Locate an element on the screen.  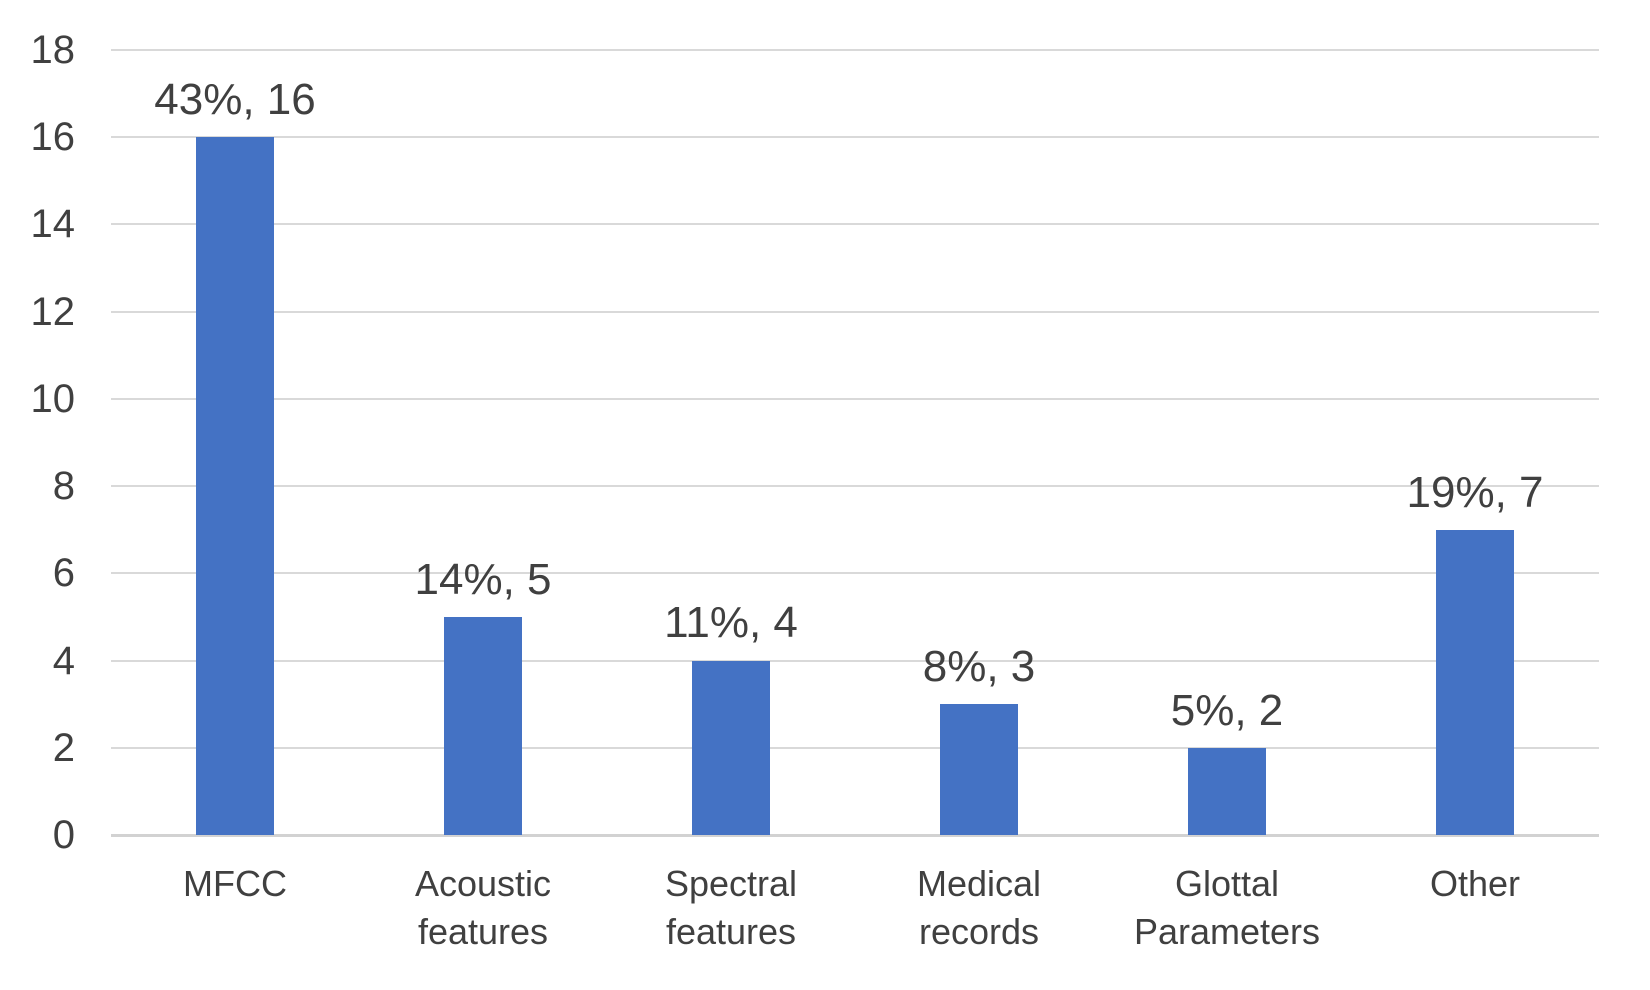
x-axis-category-label: MFCC is located at coordinates (235, 883).